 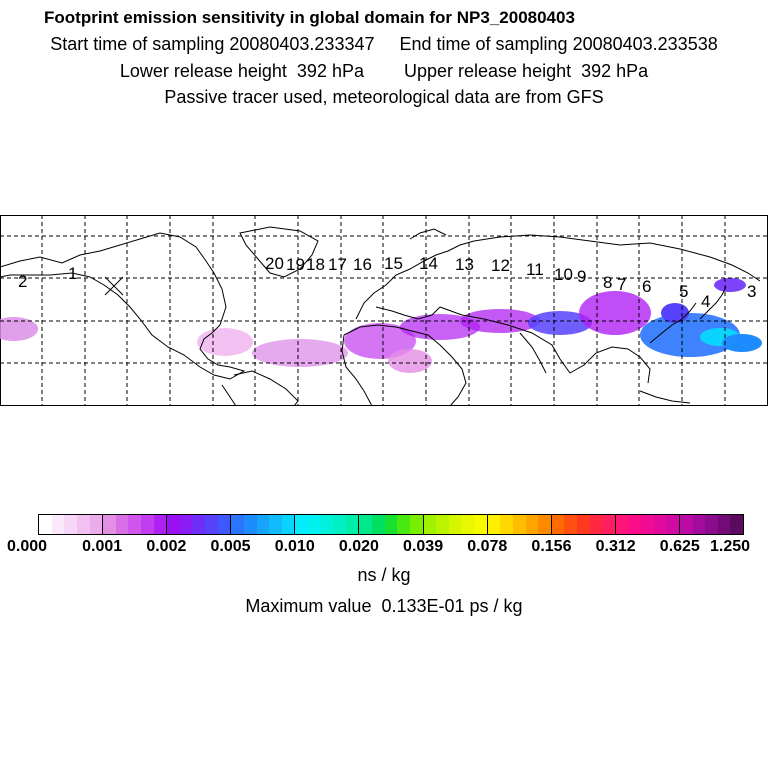 I want to click on trajectory-label-3: 3, so click(x=751, y=291).